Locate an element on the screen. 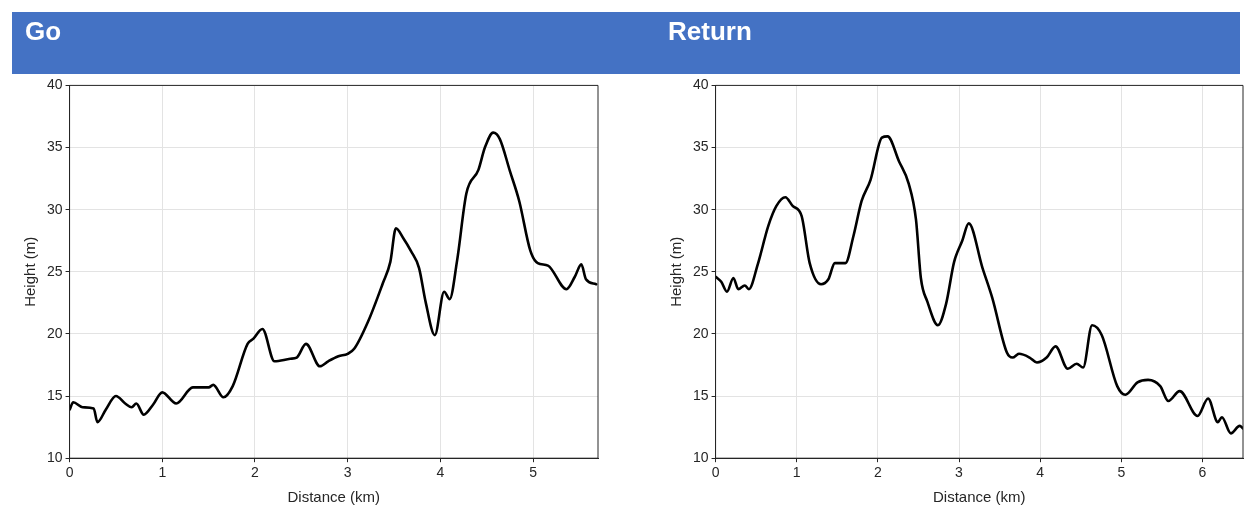 The image size is (1248, 511). chart-title: Go is located at coordinates (43, 31).